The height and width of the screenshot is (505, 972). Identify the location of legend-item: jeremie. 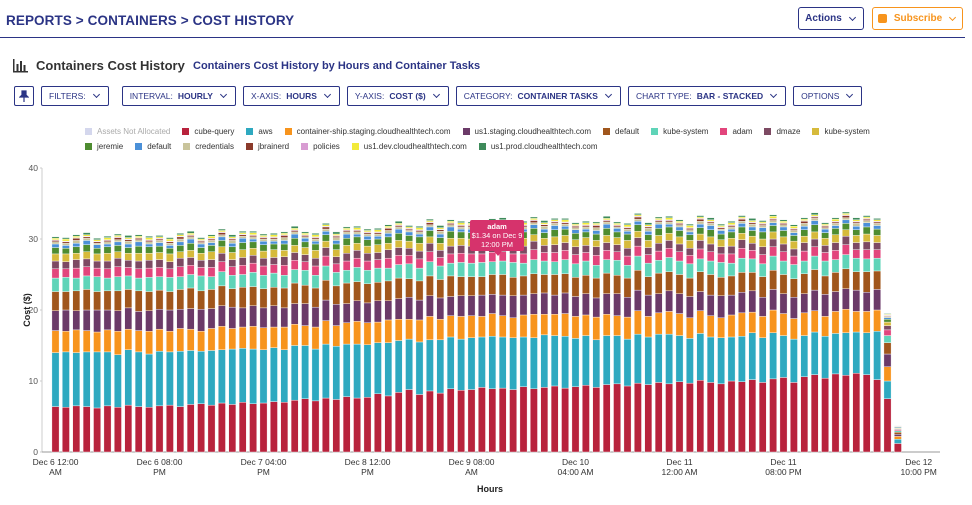
(104, 146).